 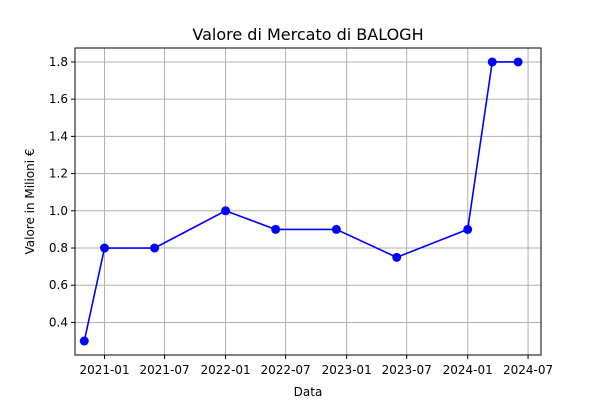 What do you see at coordinates (308, 392) in the screenshot?
I see `x-axis-label: Data` at bounding box center [308, 392].